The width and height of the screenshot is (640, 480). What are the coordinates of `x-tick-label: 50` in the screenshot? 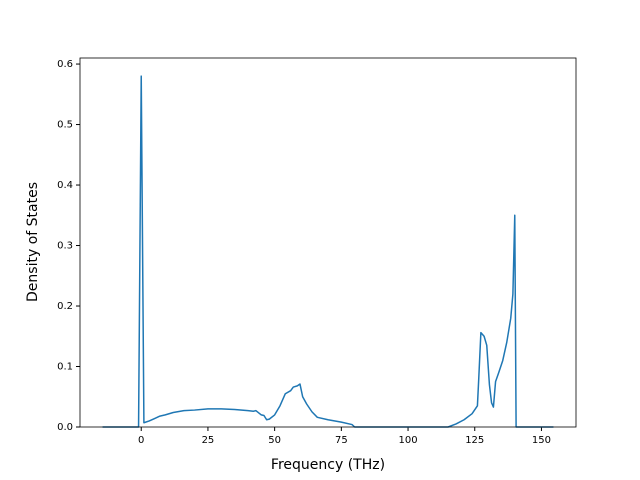 It's located at (274, 440).